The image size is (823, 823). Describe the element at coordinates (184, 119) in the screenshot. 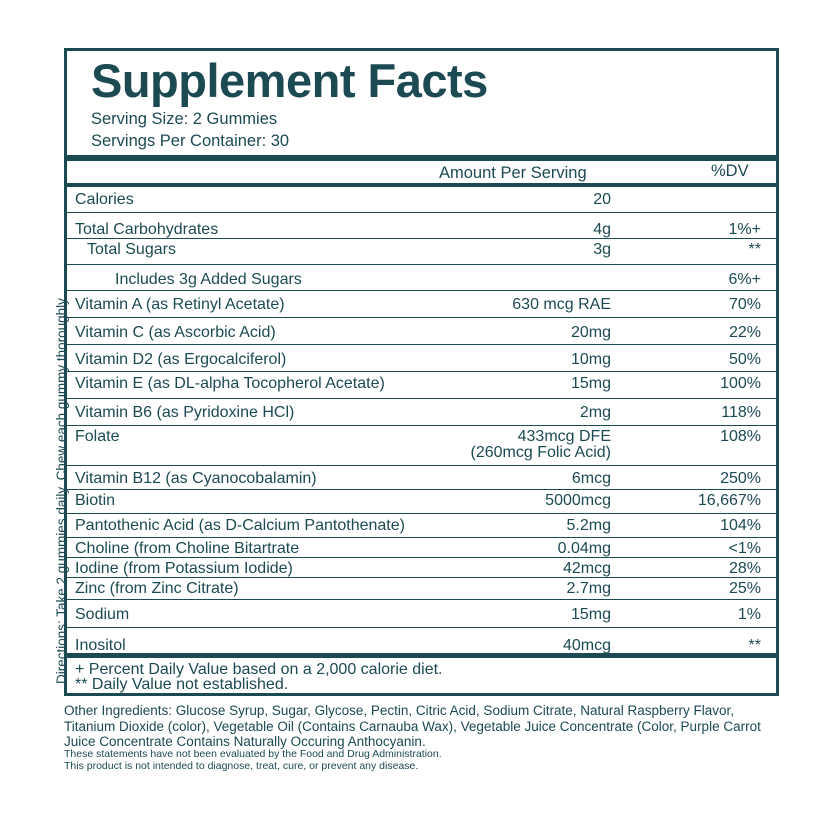

I see `serving-size: Serving Size: 2 Gummies` at that location.